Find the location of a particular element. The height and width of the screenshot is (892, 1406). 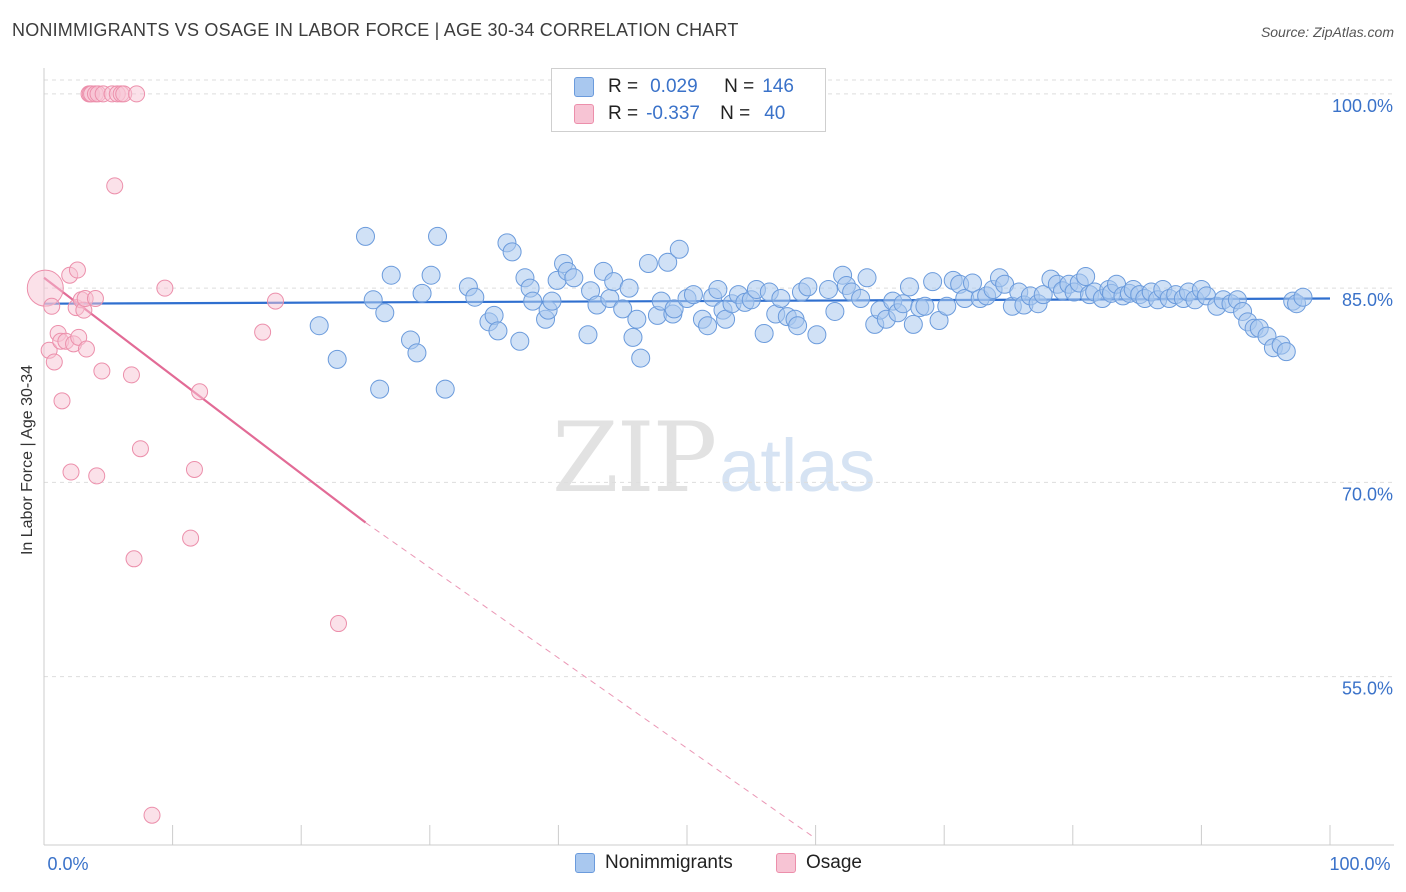

bottom-legend-nonimmigrants: Nonimmigrants is located at coordinates (654, 863).